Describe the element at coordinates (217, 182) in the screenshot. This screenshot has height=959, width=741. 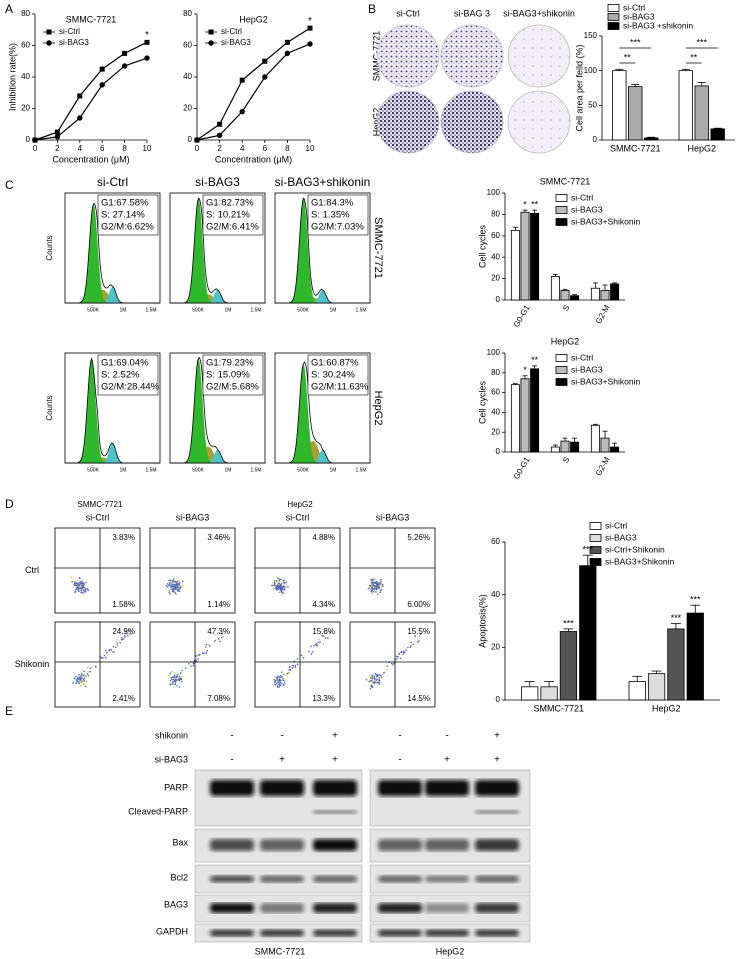
I see `column-title: si-BAG3` at that location.